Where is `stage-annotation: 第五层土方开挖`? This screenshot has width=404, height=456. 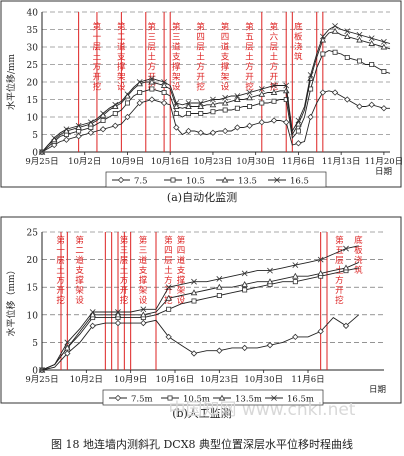
stage-annotation: 第五层土方开挖 is located at coordinates (339, 270).